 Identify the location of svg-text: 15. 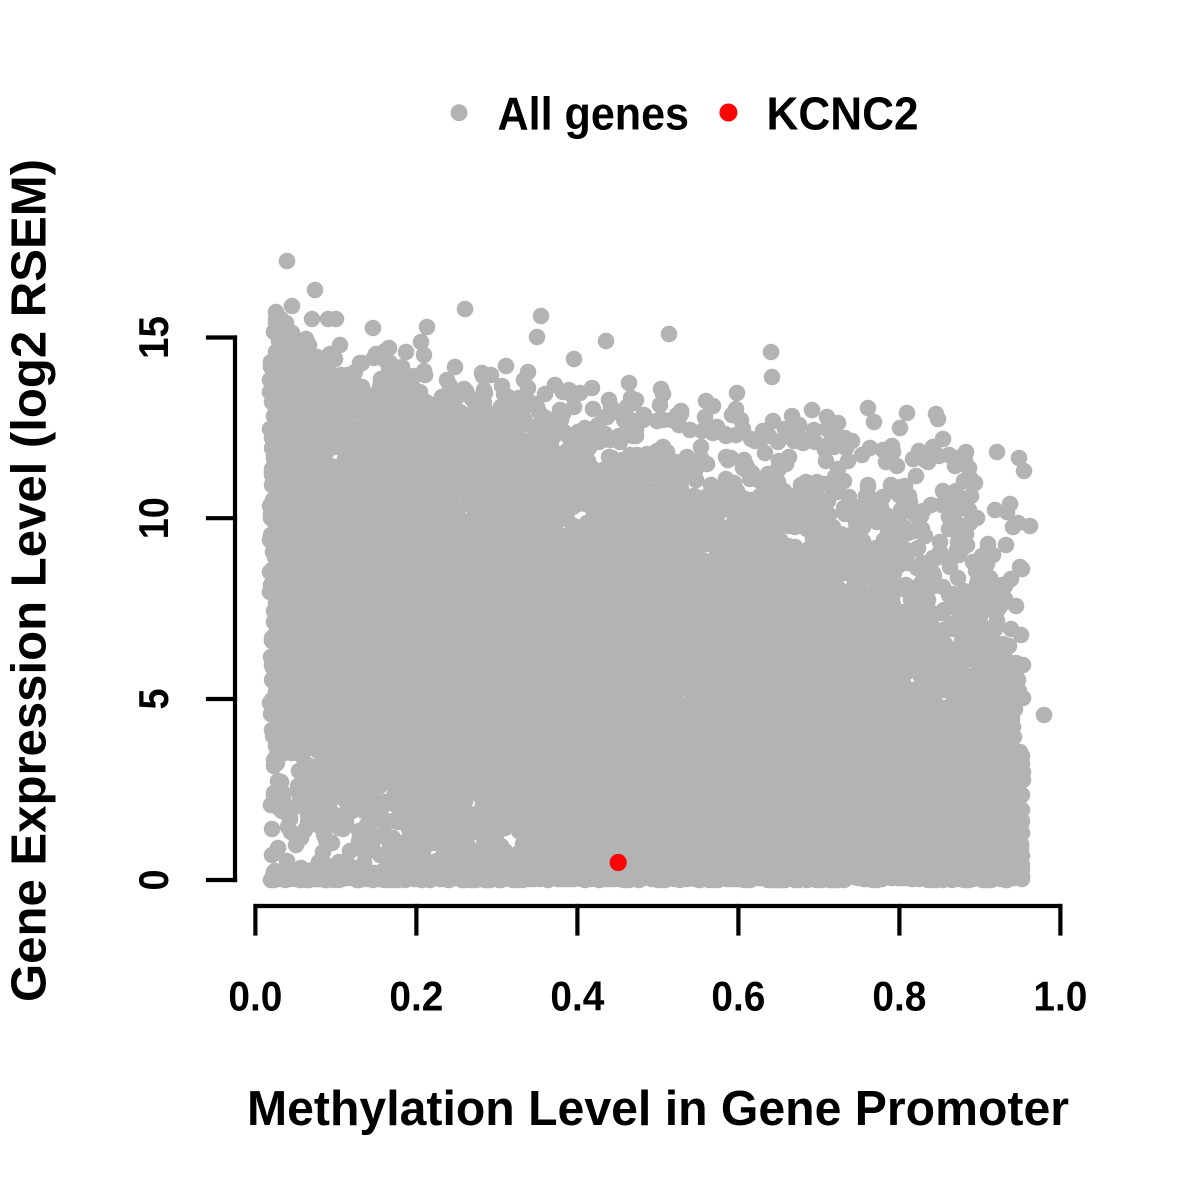
(153, 337).